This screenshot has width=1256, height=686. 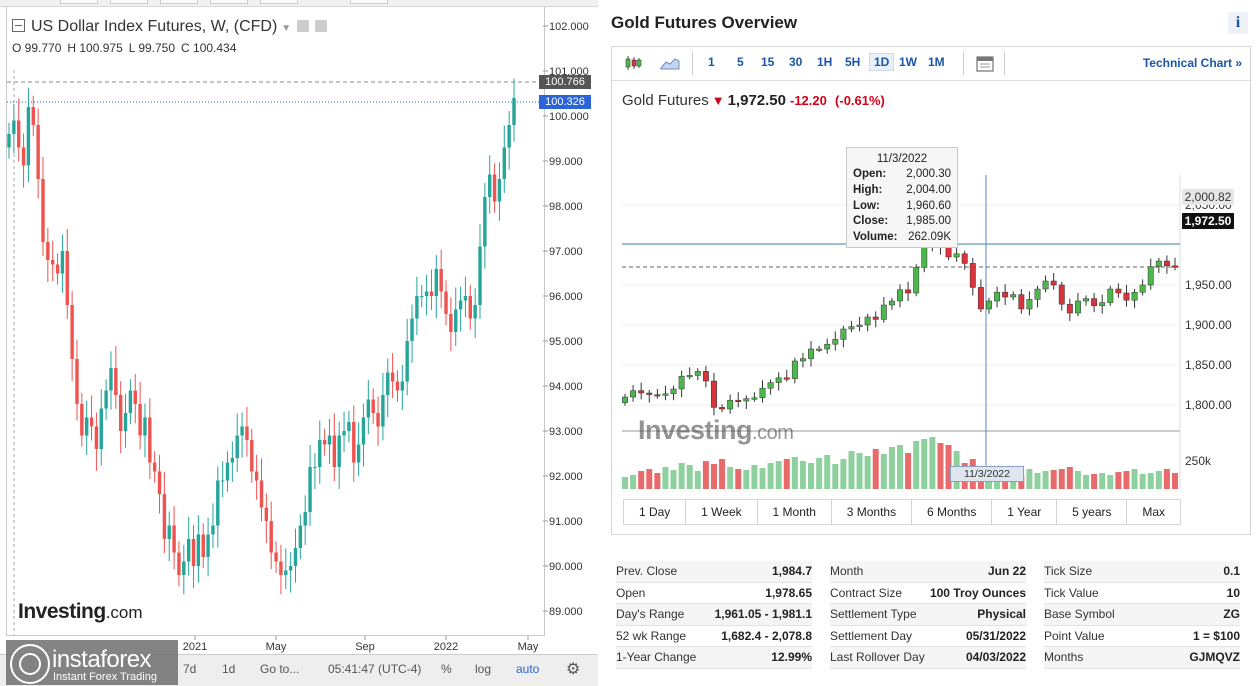 What do you see at coordinates (656, 657) in the screenshot?
I see `stat-label: 1-Year Change` at bounding box center [656, 657].